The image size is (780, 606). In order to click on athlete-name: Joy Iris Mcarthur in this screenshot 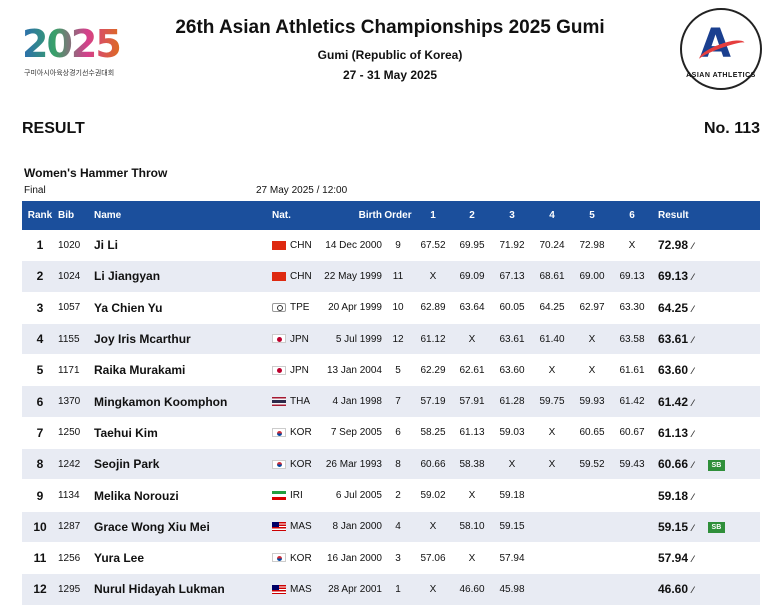, I will do `click(182, 339)`.